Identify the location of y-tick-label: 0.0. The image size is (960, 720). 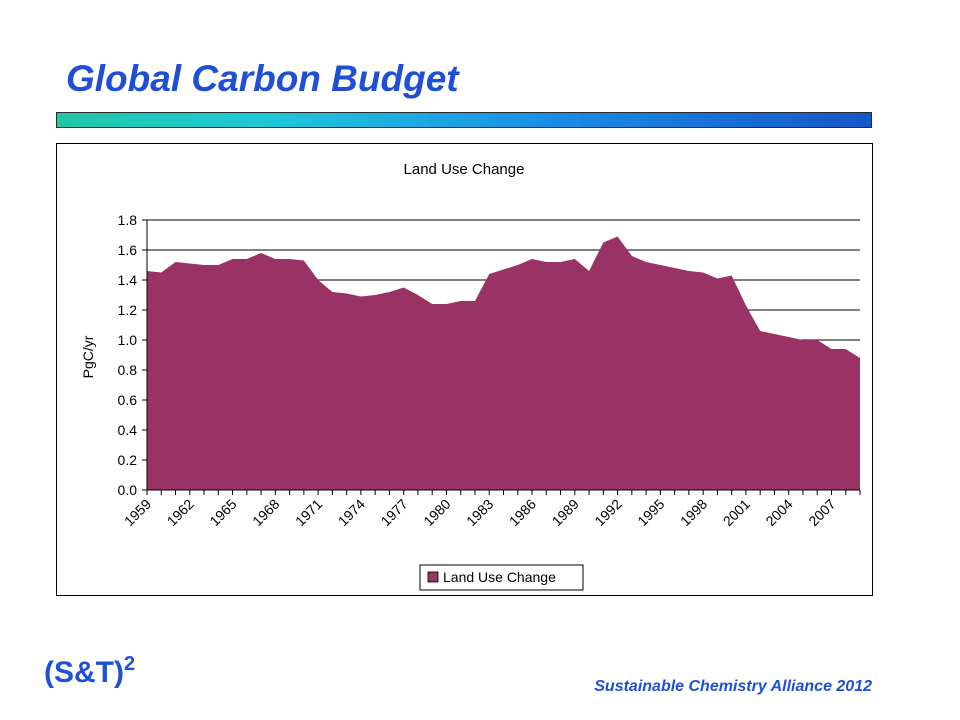
(128, 490).